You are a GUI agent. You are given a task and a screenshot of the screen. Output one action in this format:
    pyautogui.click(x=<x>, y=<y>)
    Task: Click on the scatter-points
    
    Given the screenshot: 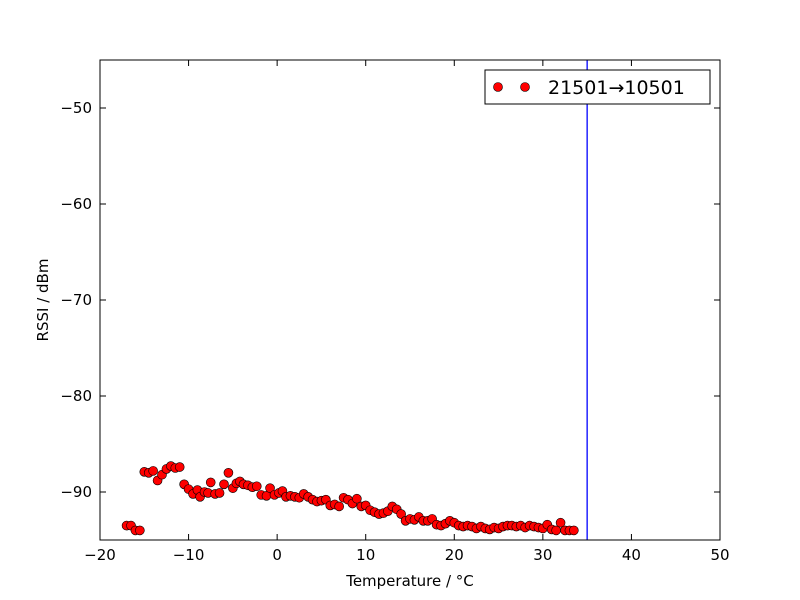 What is the action you would take?
    pyautogui.click(x=350, y=498)
    